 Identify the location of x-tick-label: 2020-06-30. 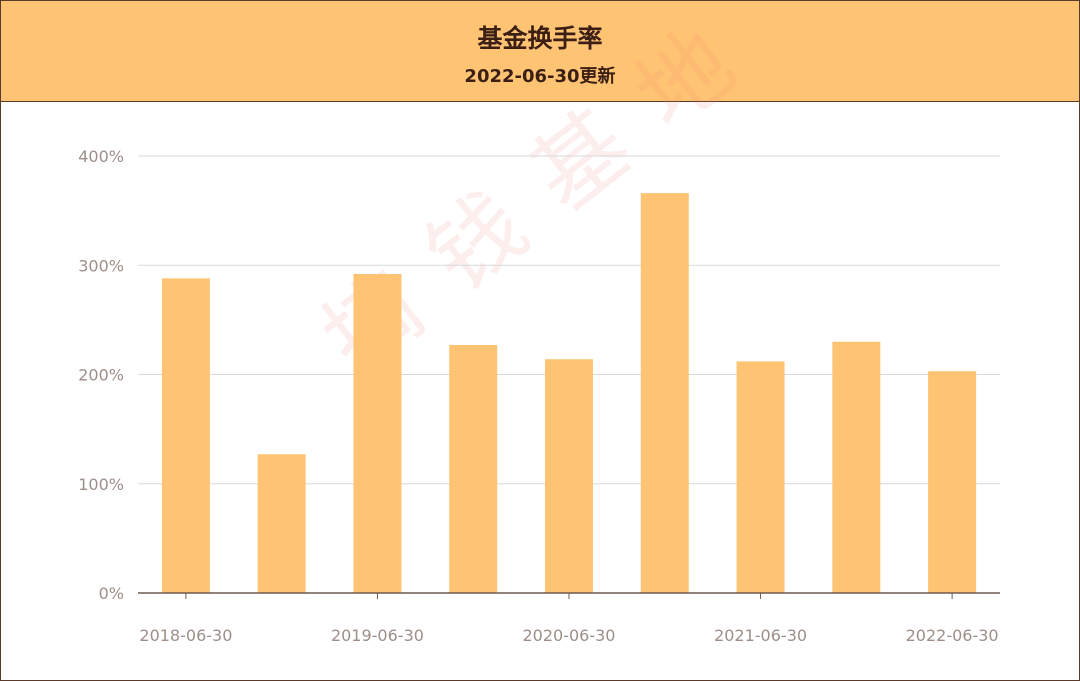
(569, 635).